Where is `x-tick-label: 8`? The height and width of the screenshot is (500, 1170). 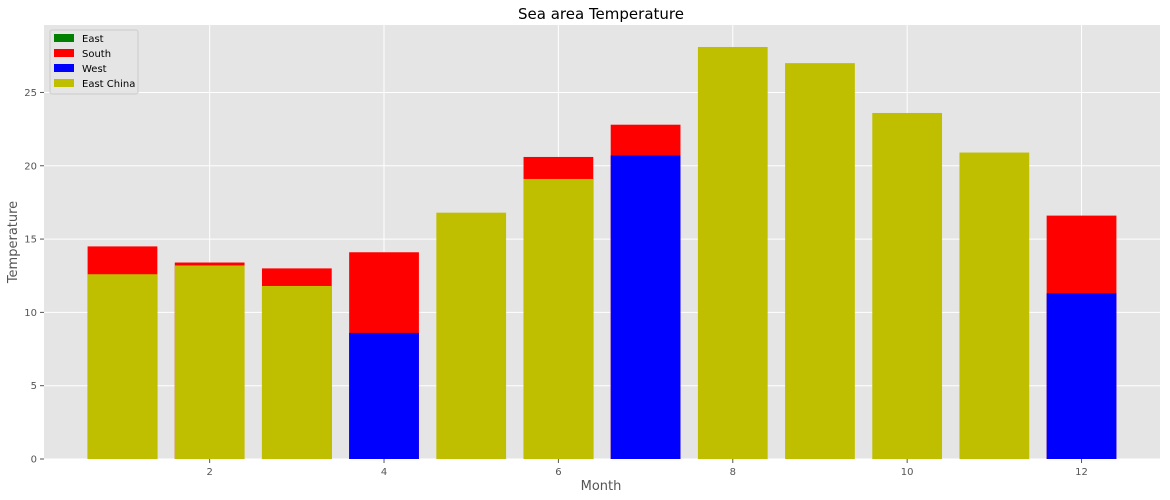
x-tick-label: 8 is located at coordinates (733, 472).